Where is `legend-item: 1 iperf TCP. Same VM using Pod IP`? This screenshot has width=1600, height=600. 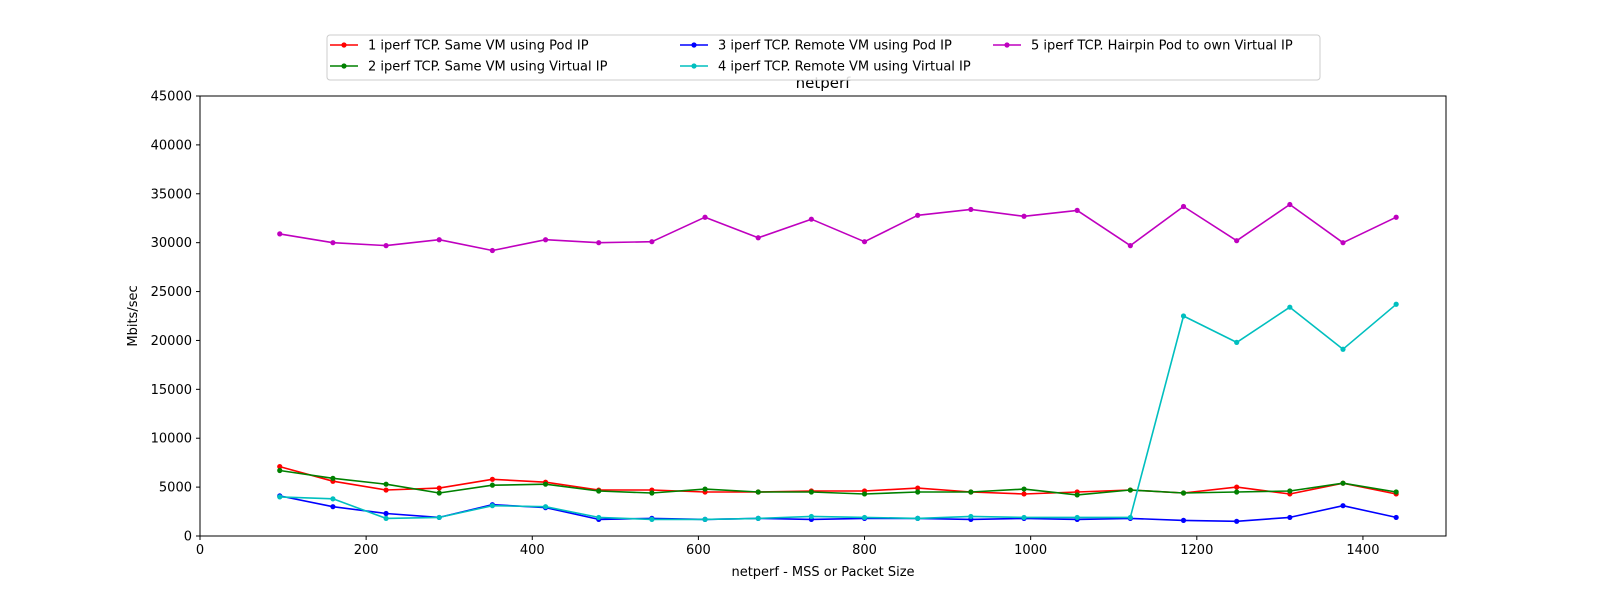 legend-item: 1 iperf TCP. Same VM using Pod IP is located at coordinates (459, 46).